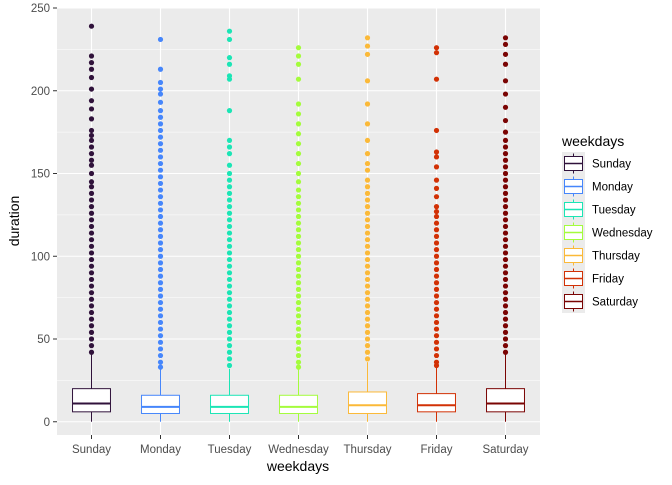 This screenshot has height=485, width=672. Describe the element at coordinates (44, 216) in the screenshot. I see `y-axis: 0 50 100 150 200 250` at that location.